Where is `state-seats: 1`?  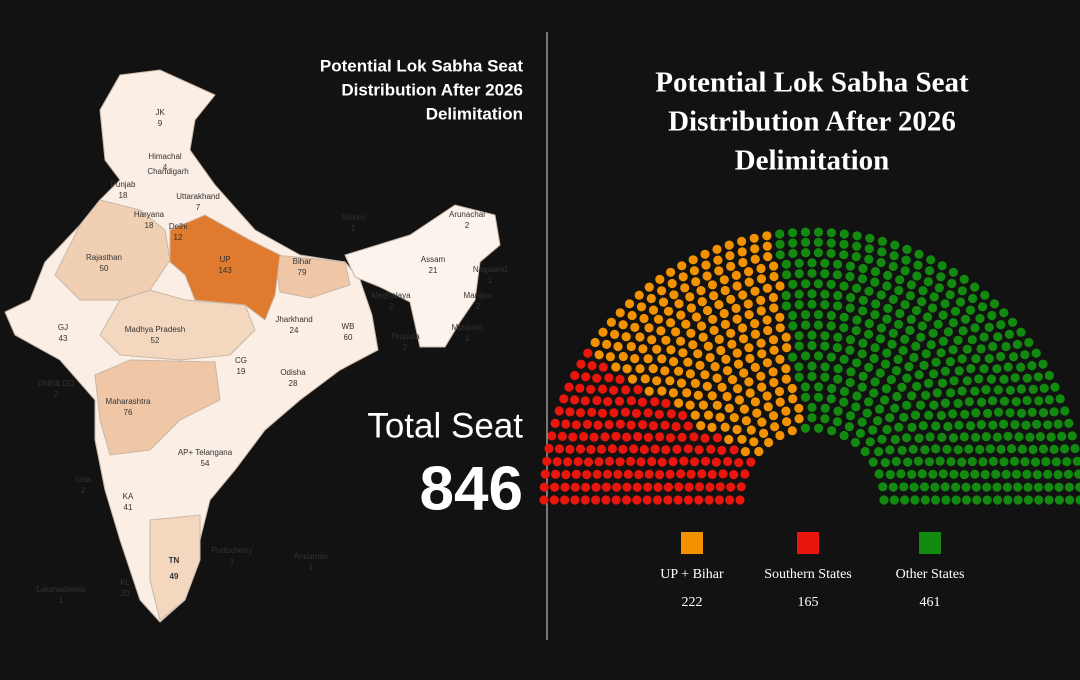 state-seats: 1 is located at coordinates (467, 338).